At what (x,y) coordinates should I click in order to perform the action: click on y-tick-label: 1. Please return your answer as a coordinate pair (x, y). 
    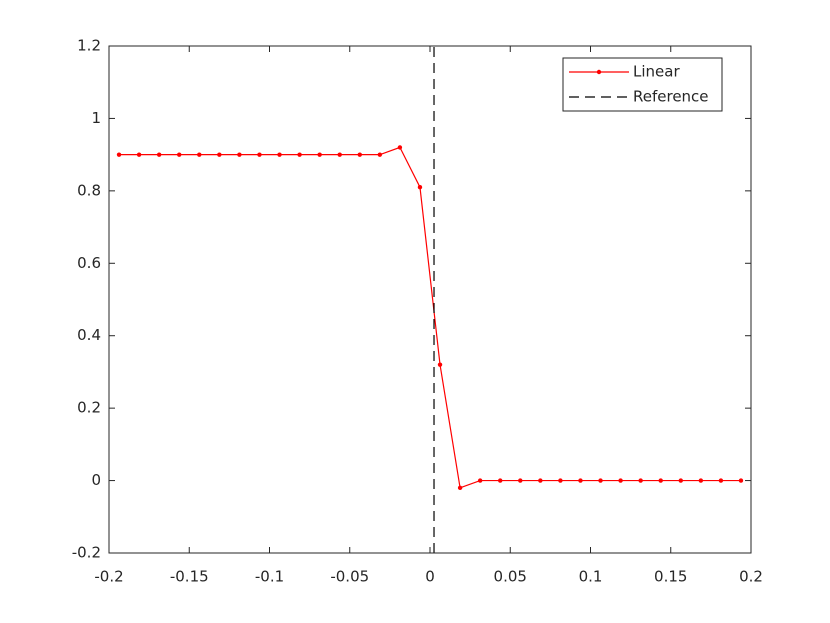
    Looking at the image, I should click on (96, 118).